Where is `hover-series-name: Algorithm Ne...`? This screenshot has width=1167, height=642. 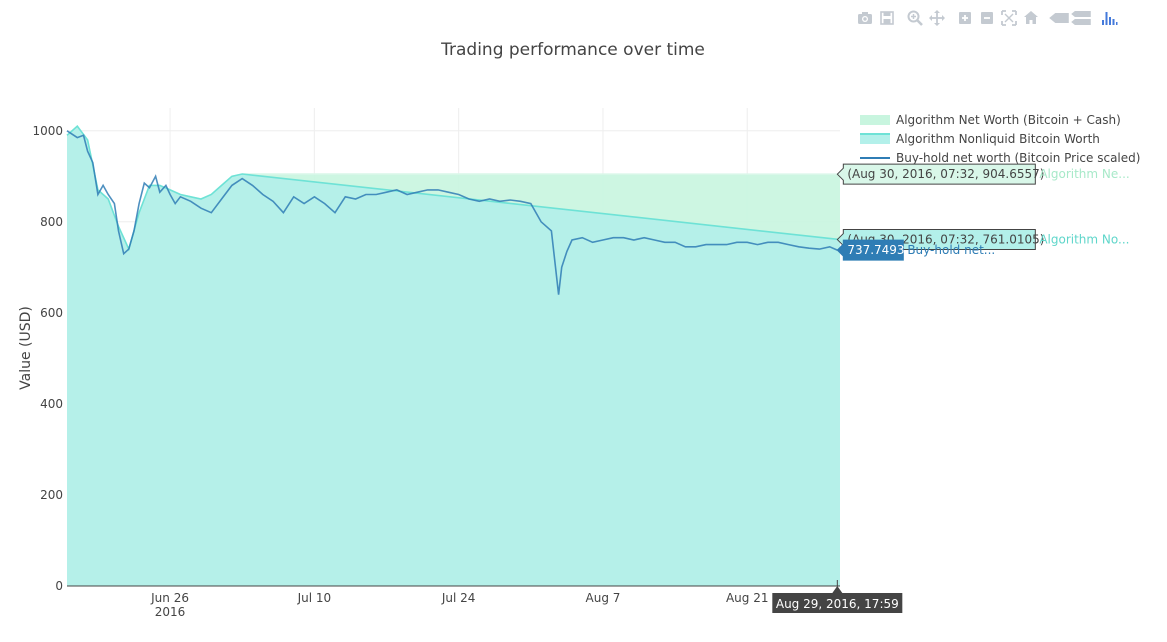
hover-series-name: Algorithm Ne... is located at coordinates (1084, 174).